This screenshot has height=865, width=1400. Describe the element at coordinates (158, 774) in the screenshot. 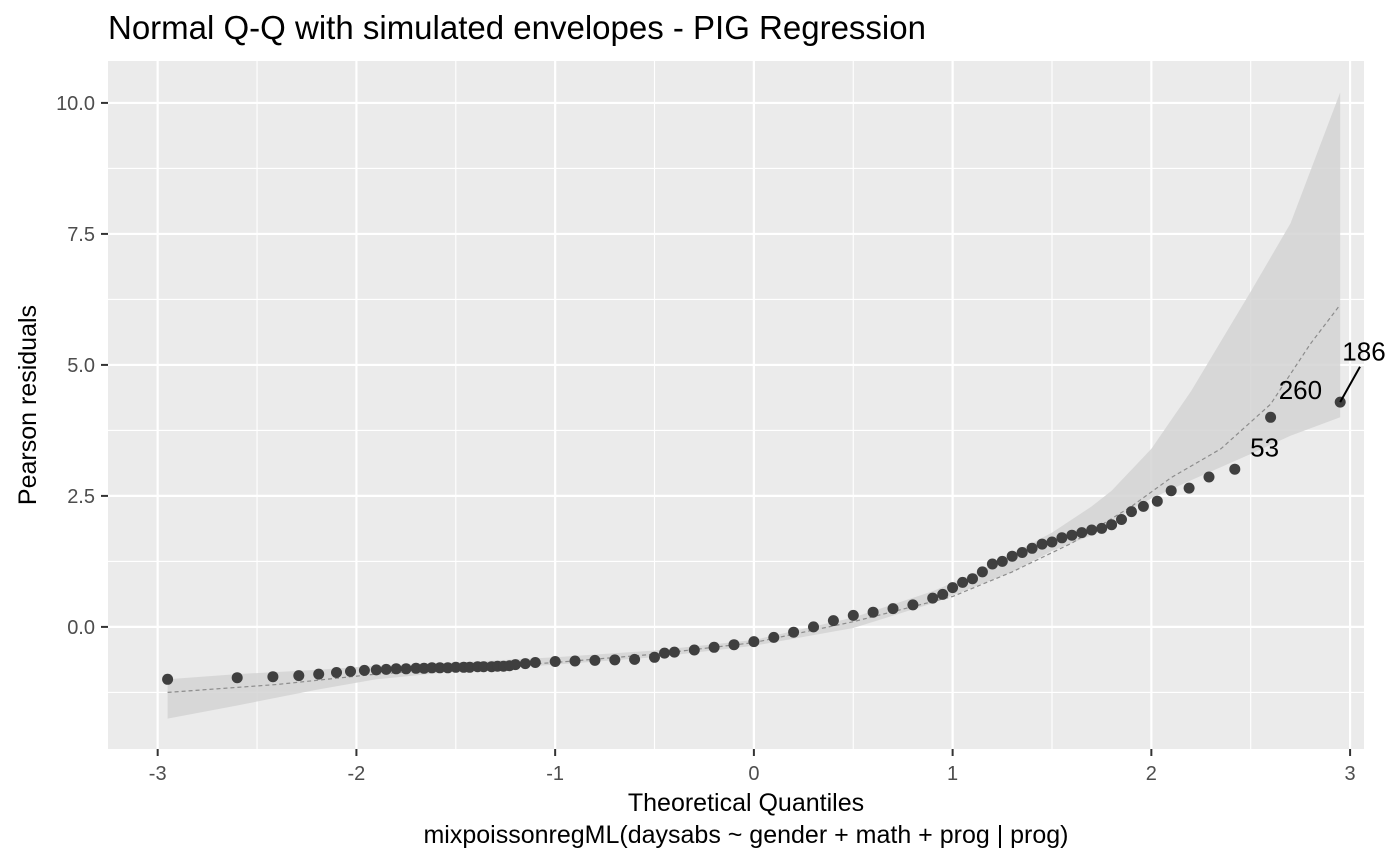

I see `x-tick-label: -3` at that location.